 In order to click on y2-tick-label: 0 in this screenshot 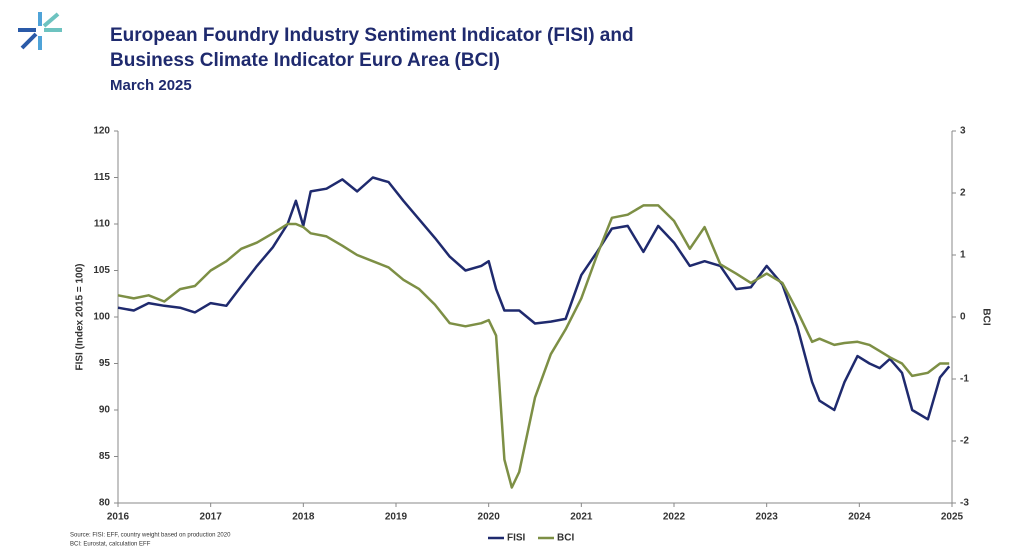, I will do `click(963, 317)`.